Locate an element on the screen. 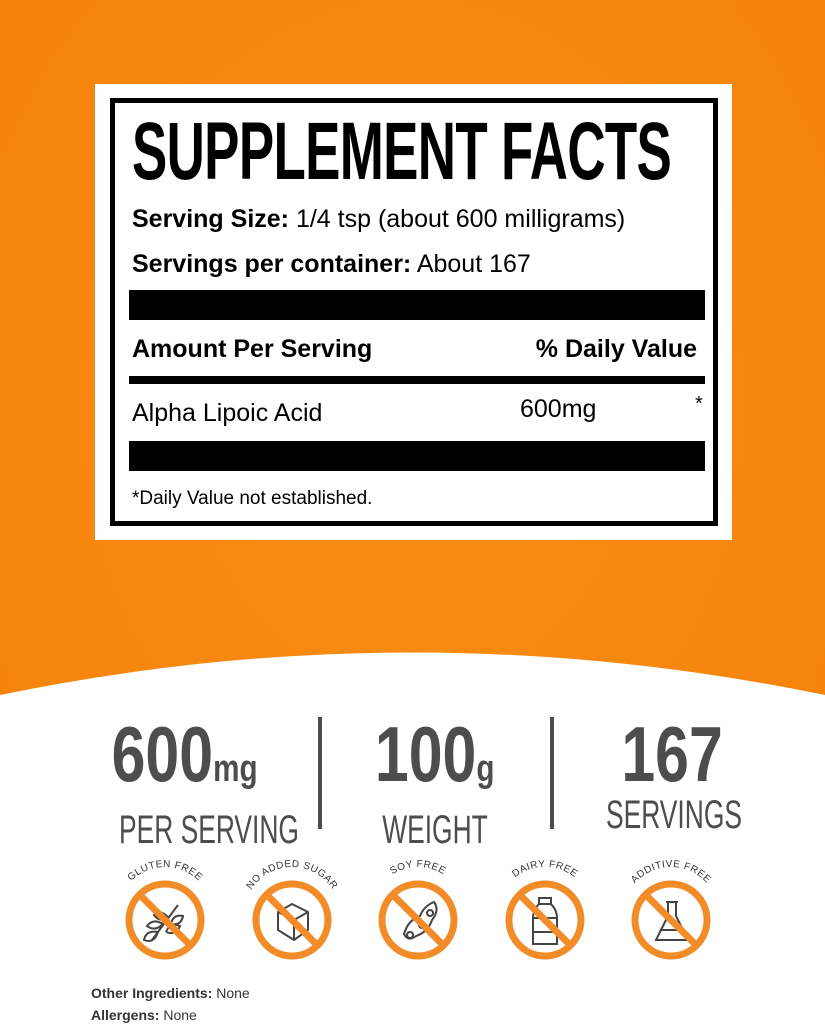 Image resolution: width=825 pixels, height=1024 pixels. badge-dairy-free: DAIRY FREE is located at coordinates (545, 909).